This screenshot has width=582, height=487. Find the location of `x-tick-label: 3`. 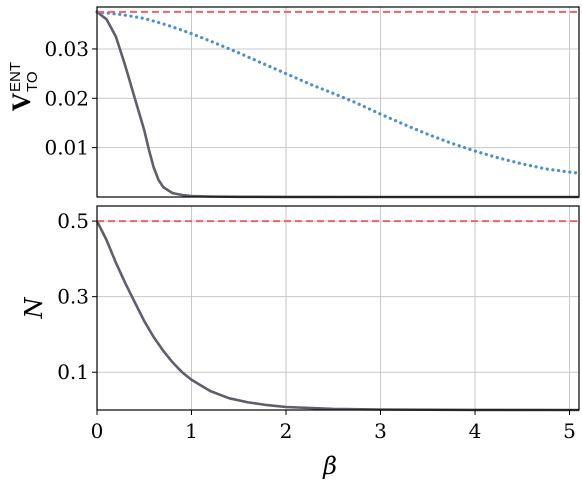

x-tick-label: 3 is located at coordinates (380, 431).